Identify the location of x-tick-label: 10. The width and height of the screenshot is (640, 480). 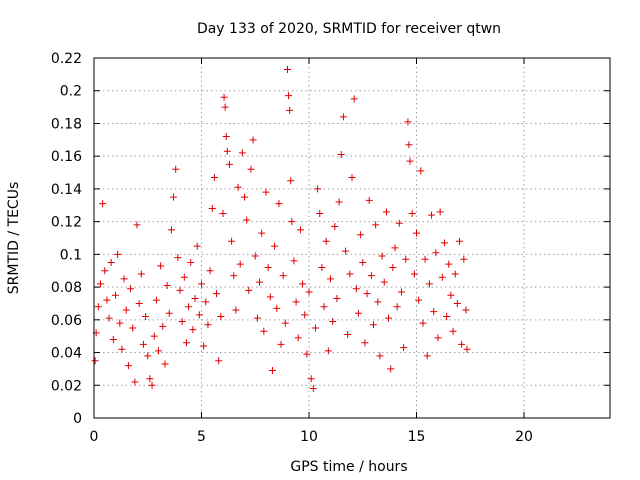
(309, 437).